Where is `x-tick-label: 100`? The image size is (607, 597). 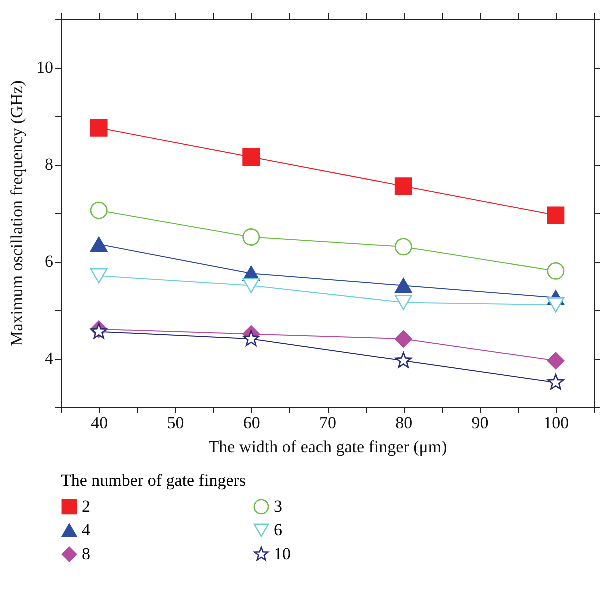 x-tick-label: 100 is located at coordinates (557, 423).